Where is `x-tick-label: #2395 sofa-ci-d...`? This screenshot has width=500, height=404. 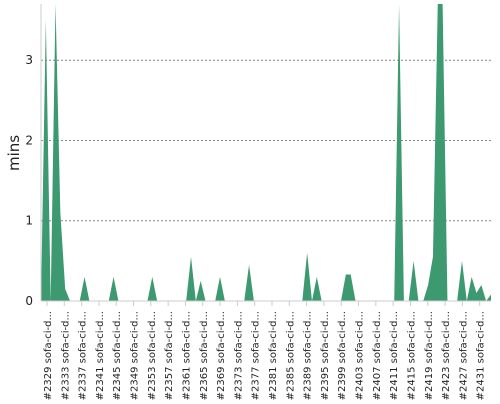 x-tick-label: #2395 sofa-ci-d... is located at coordinates (325, 355).